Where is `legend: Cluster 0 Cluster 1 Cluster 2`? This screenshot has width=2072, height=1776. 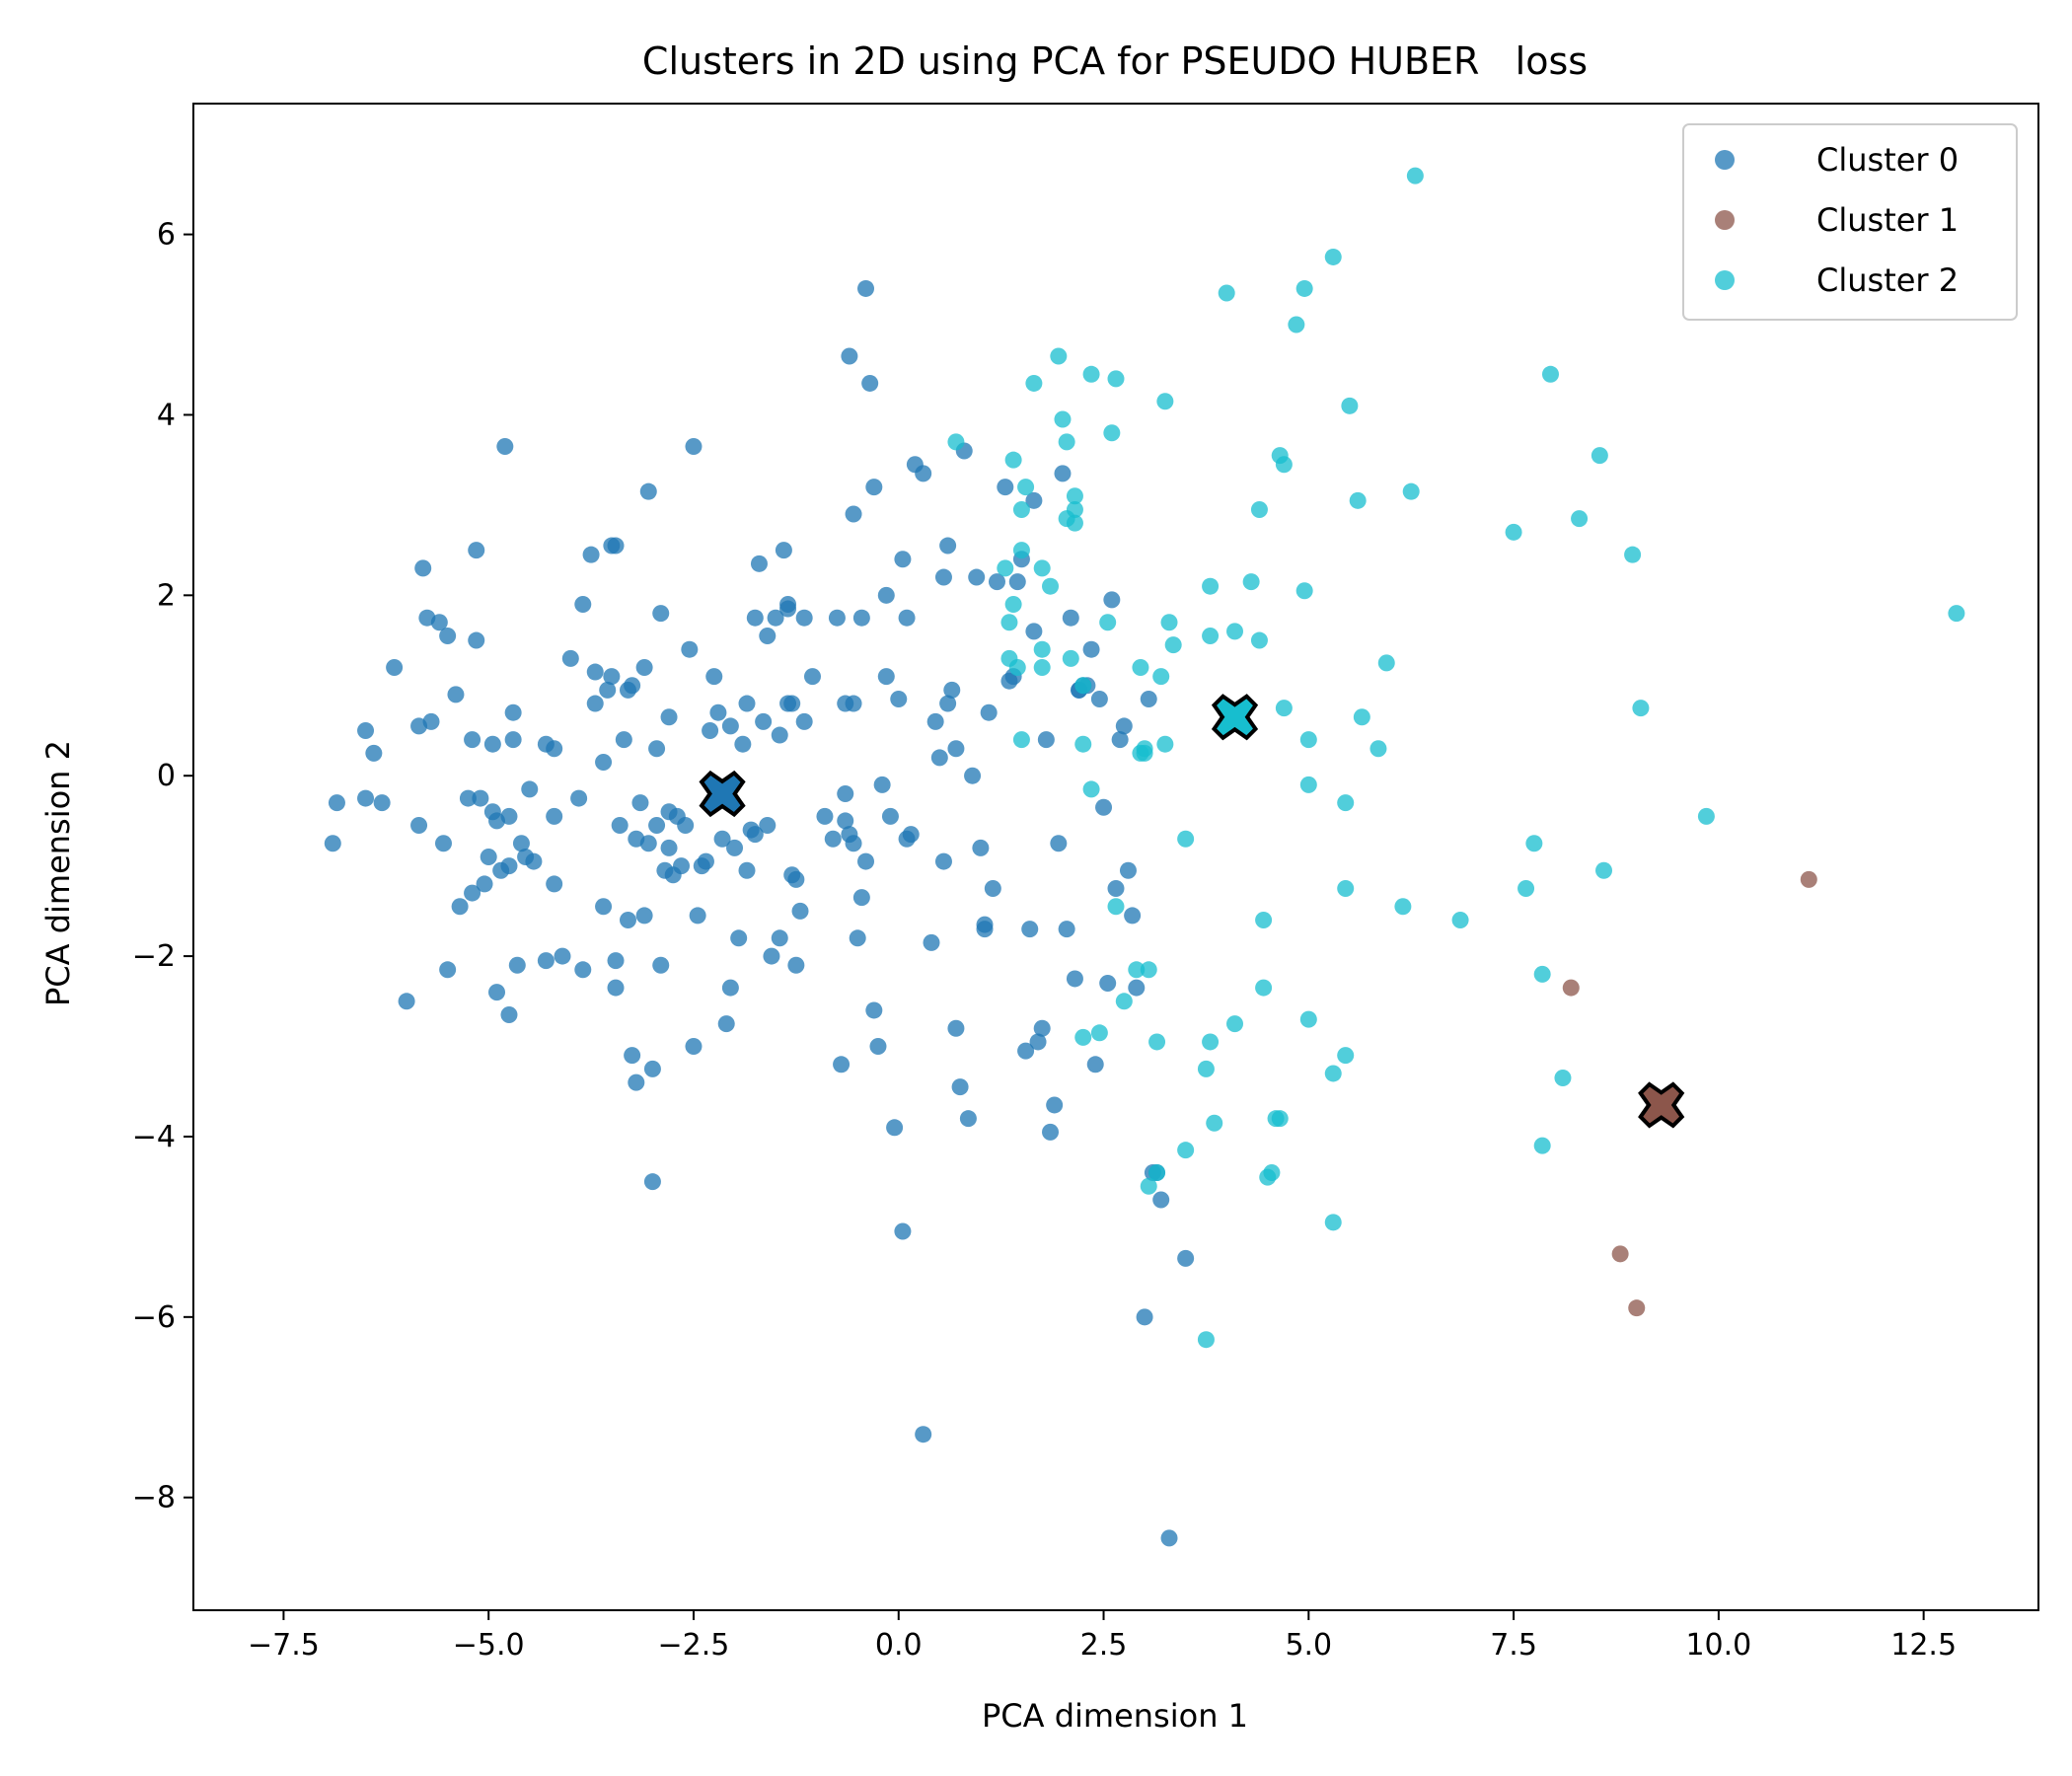
legend: Cluster 0 Cluster 1 Cluster 2 is located at coordinates (1850, 222).